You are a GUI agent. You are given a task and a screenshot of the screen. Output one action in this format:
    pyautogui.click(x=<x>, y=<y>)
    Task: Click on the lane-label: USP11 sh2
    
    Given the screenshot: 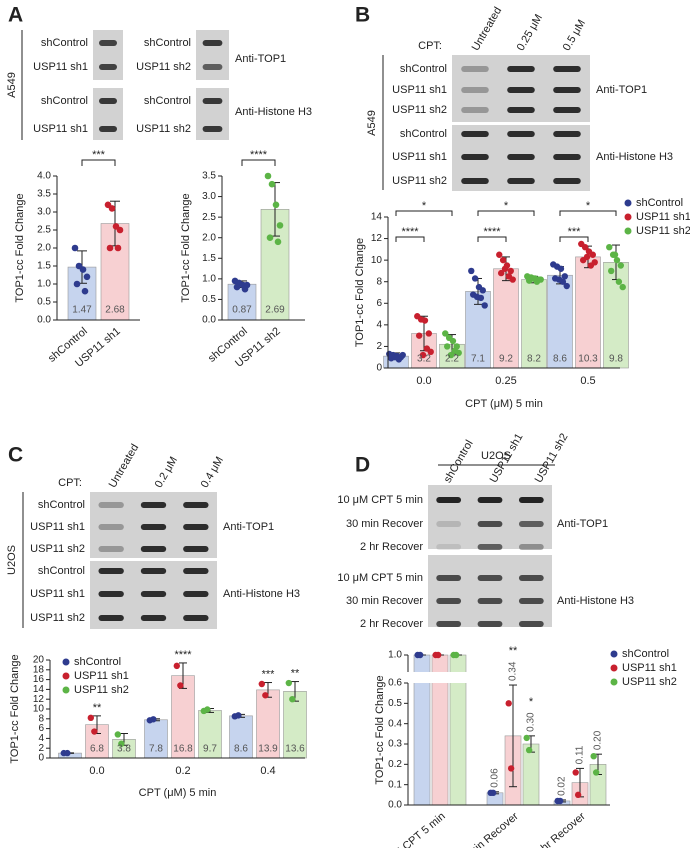 What is the action you would take?
    pyautogui.click(x=552, y=457)
    